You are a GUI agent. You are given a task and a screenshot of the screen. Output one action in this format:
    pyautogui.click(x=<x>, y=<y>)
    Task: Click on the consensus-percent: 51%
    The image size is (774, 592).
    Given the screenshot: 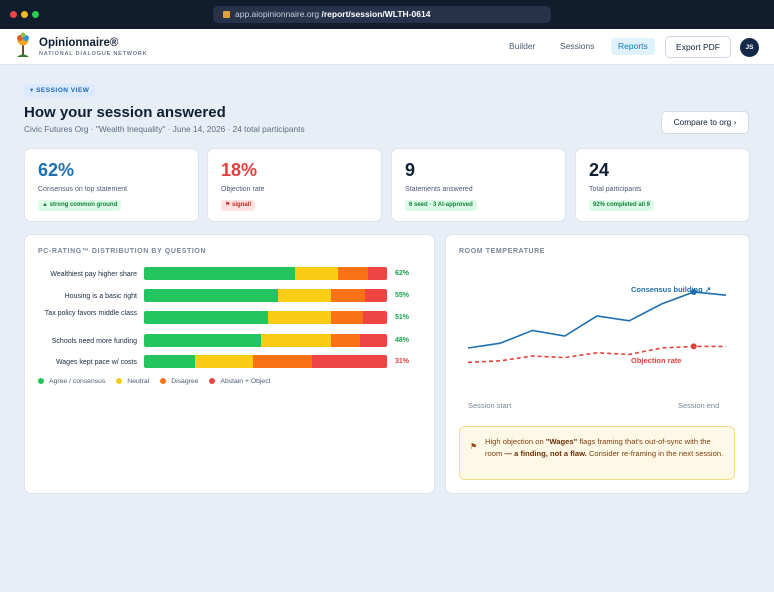 What is the action you would take?
    pyautogui.click(x=402, y=317)
    